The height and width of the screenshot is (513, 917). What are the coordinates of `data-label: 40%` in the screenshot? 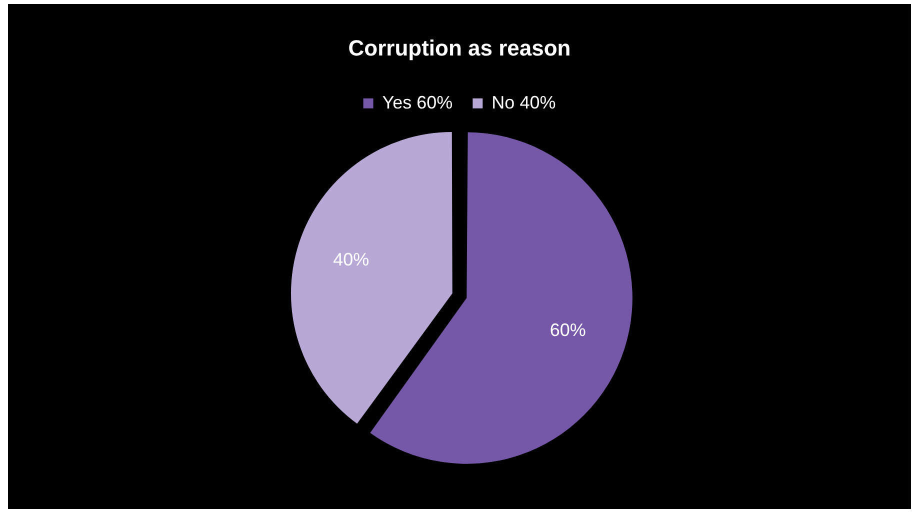 It's located at (351, 259).